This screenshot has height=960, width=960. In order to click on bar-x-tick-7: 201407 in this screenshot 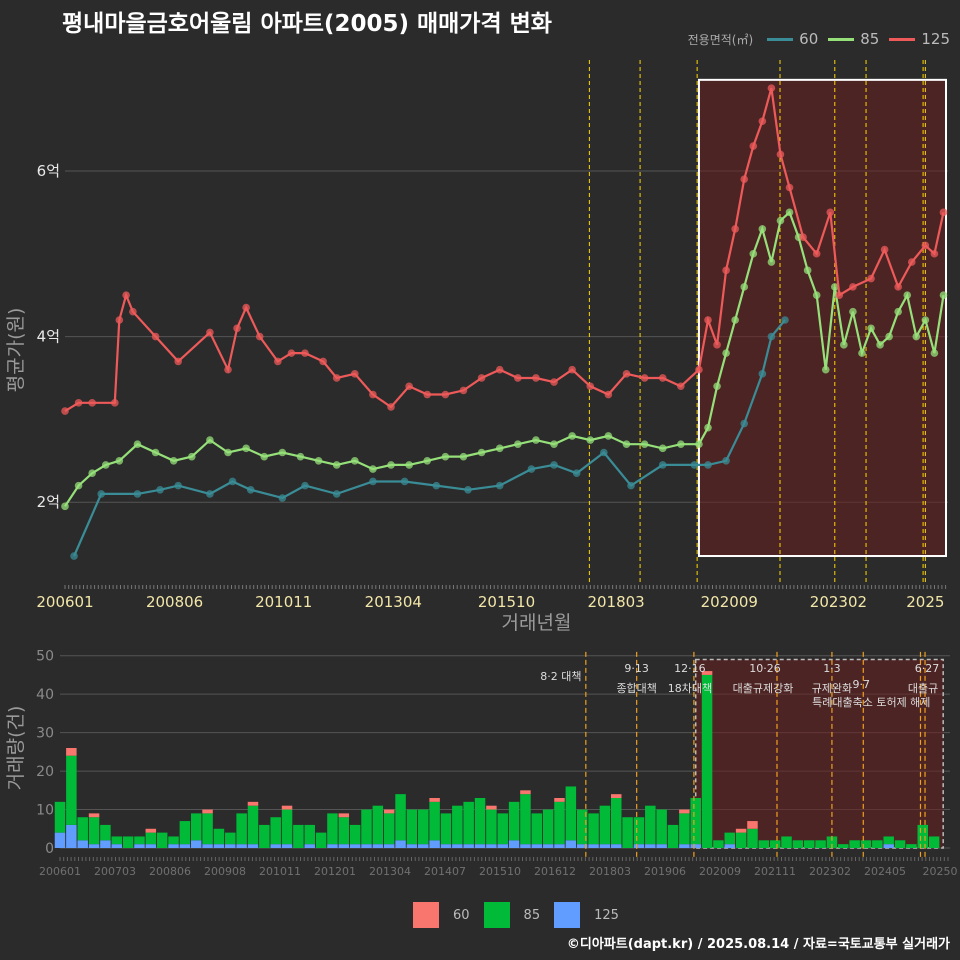, I will do `click(445, 871)`.